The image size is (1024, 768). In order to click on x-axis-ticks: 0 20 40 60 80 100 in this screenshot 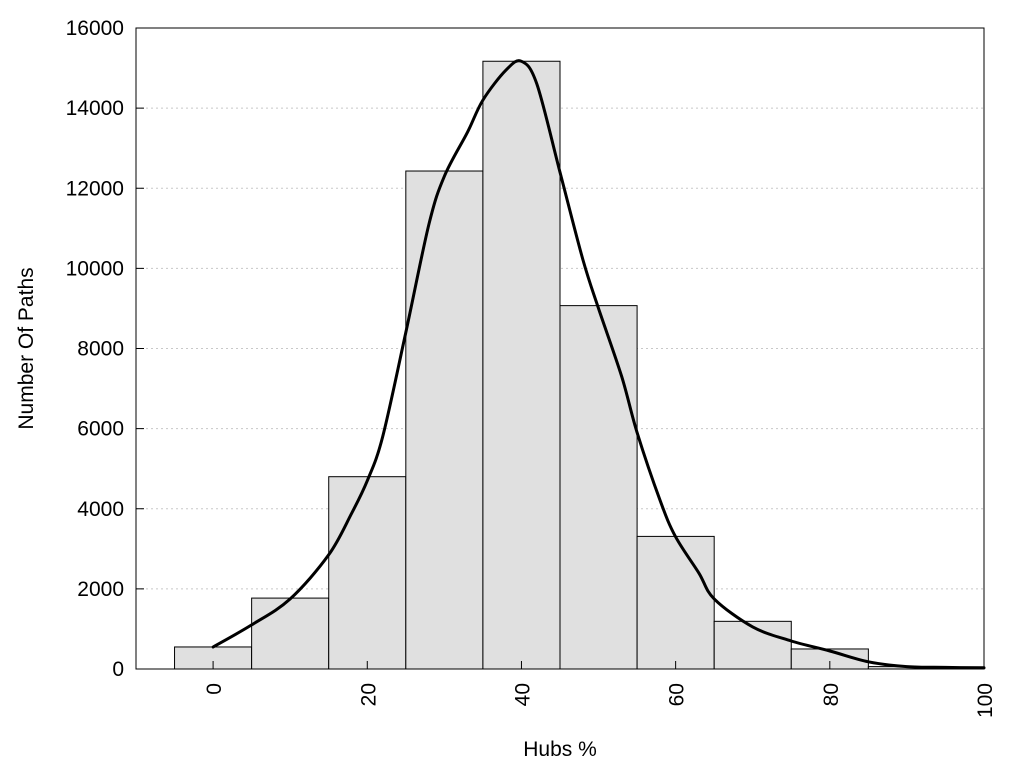, I will do `click(600, 689)`.